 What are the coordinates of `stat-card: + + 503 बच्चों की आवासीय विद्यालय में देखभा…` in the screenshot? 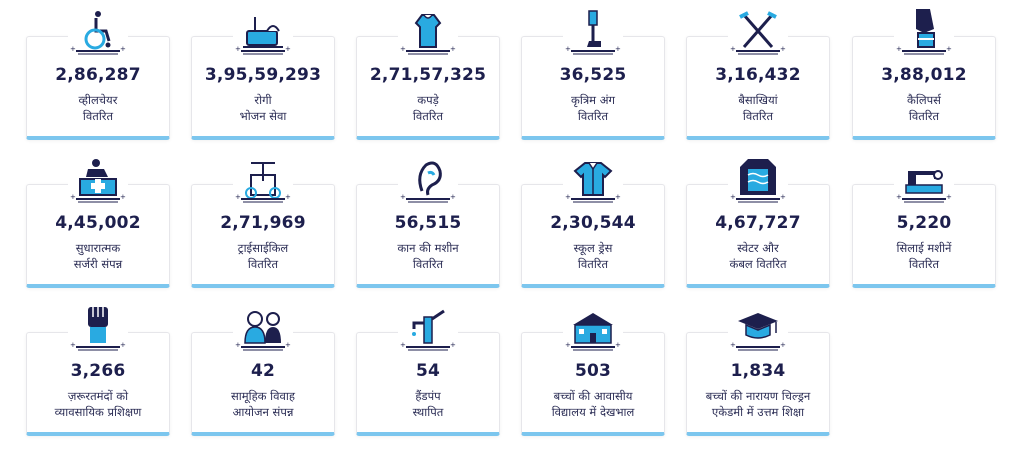 It's located at (593, 369).